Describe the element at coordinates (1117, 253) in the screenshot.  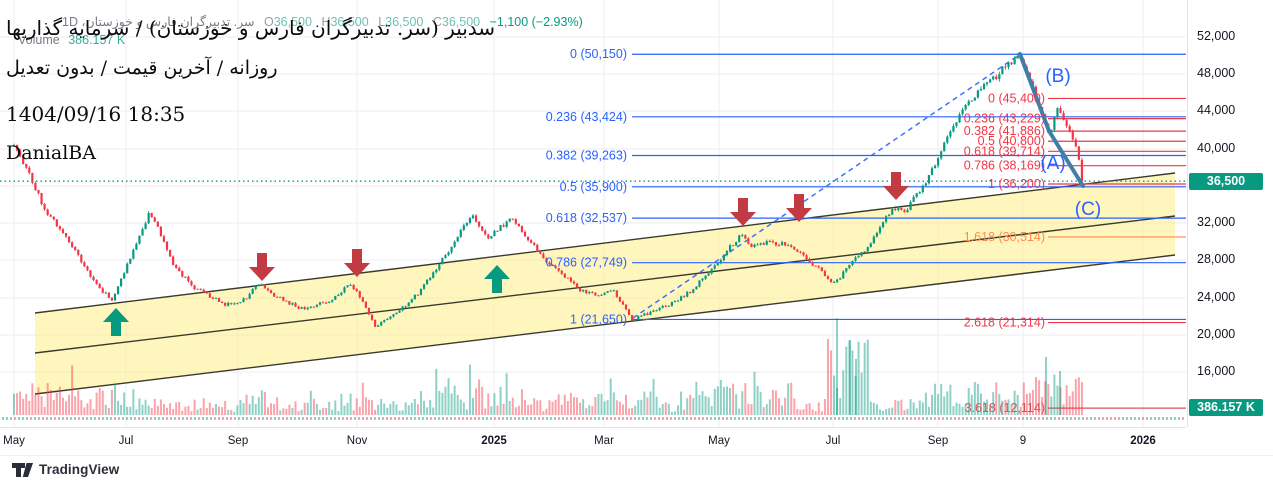
I see `fib-extension-red` at that location.